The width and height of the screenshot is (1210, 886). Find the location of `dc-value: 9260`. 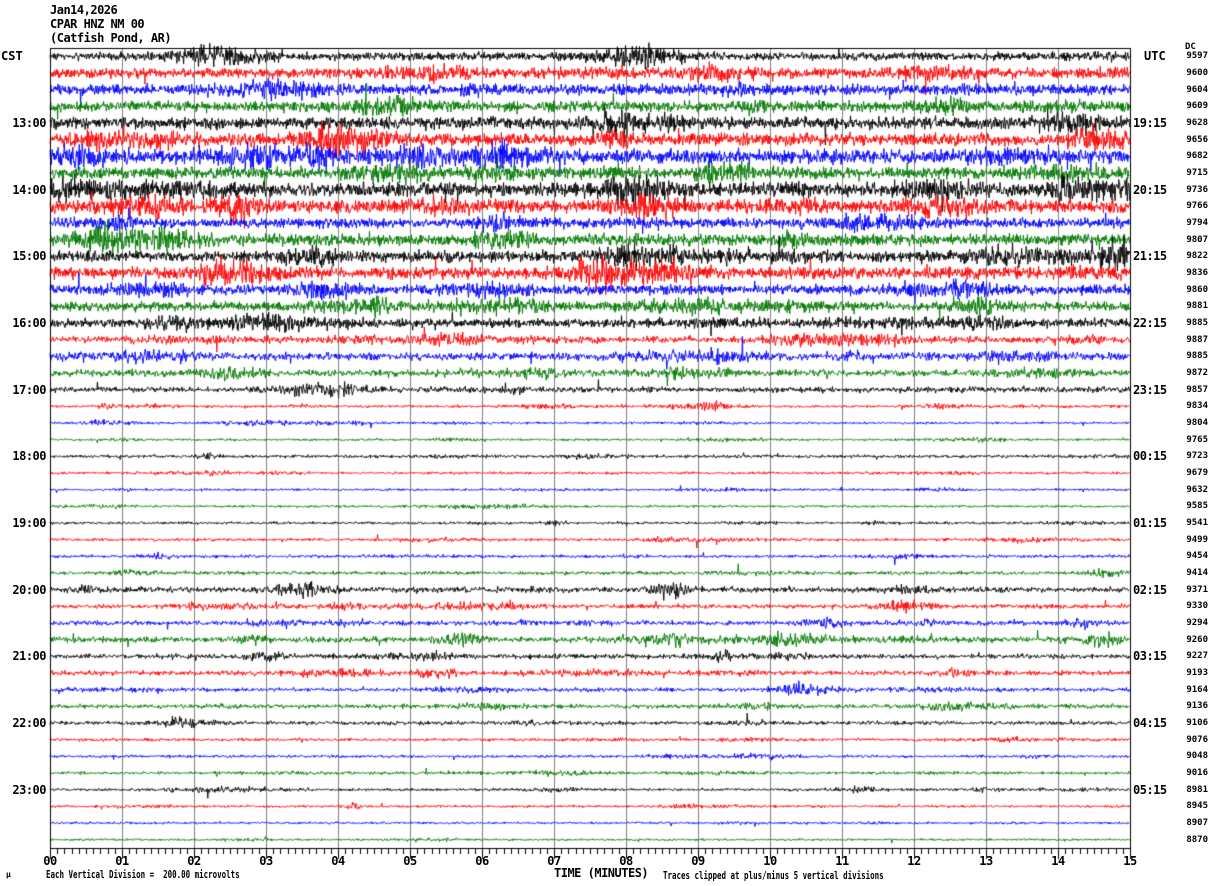

dc-value: 9260 is located at coordinates (1197, 639).